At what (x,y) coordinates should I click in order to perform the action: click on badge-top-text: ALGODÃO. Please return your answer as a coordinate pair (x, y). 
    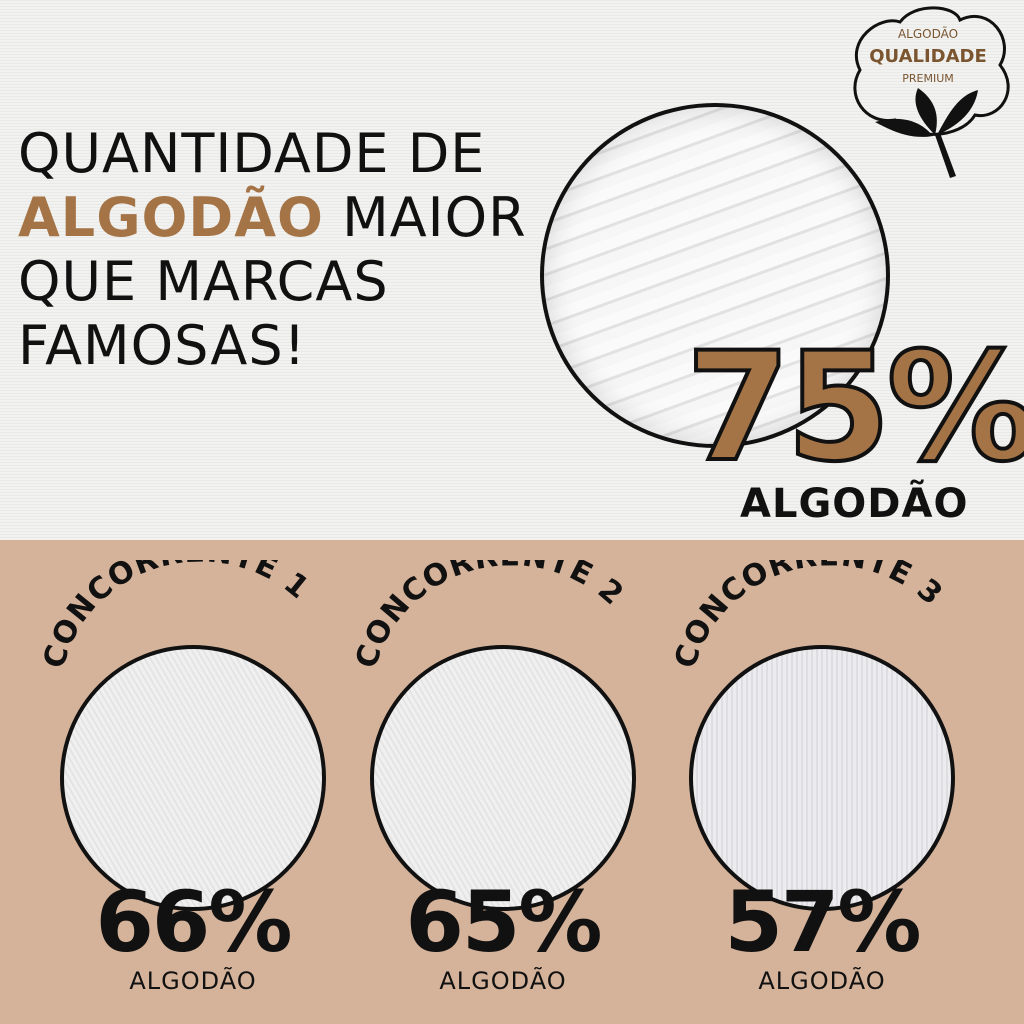
    Looking at the image, I should click on (928, 33).